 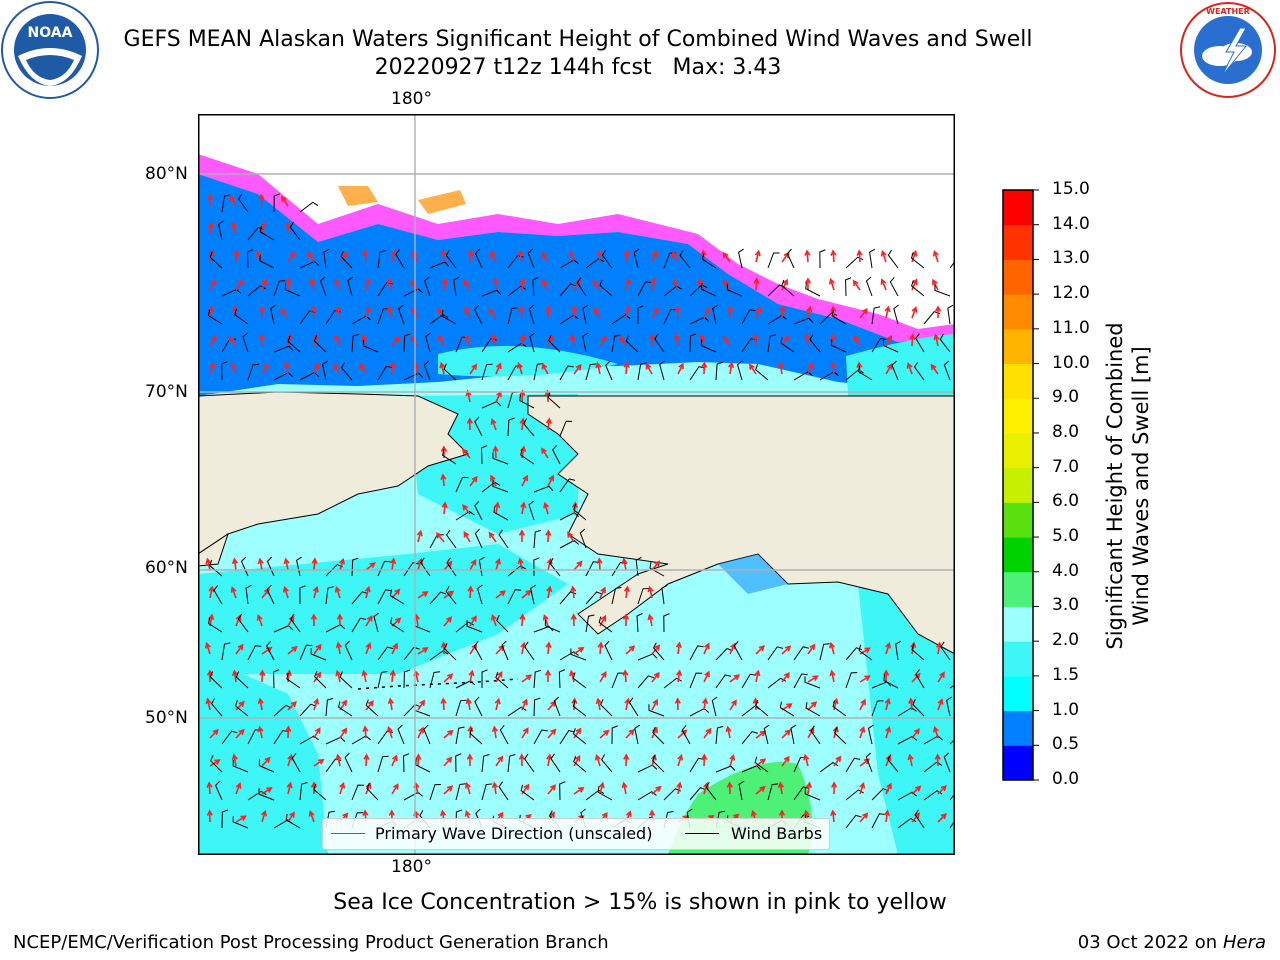 What do you see at coordinates (1066, 466) in the screenshot?
I see `colorbar-tick-label: 7.0` at bounding box center [1066, 466].